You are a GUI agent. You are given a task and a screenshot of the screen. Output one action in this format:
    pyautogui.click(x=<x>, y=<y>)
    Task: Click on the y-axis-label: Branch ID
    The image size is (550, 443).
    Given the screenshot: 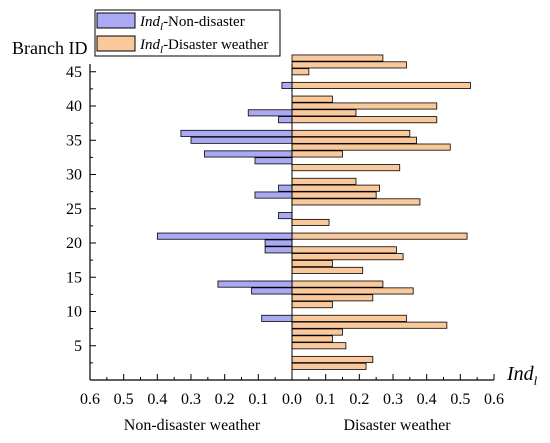 What is the action you would take?
    pyautogui.click(x=49, y=48)
    